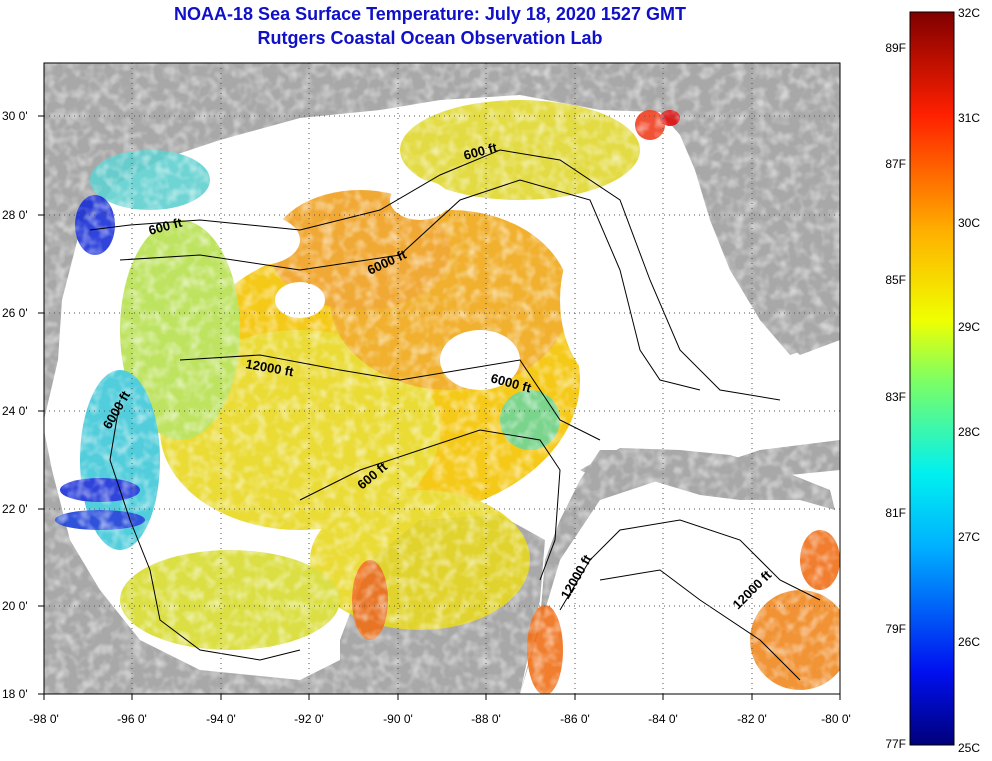 The height and width of the screenshot is (761, 992). Describe the element at coordinates (575, 719) in the screenshot. I see `lon-label: -86 0'` at that location.